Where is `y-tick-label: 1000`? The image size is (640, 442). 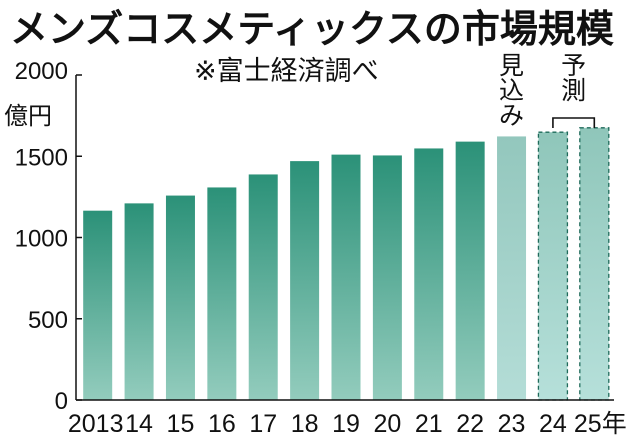 y-tick-label: 1000 is located at coordinates (41, 239).